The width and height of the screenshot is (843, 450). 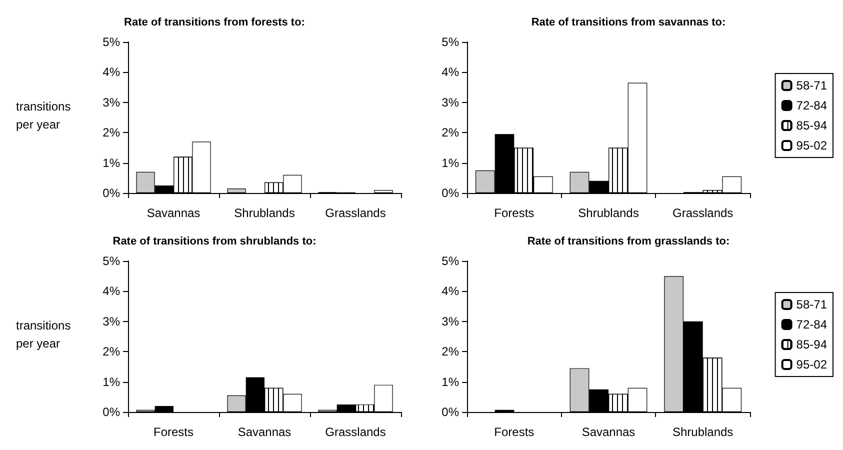 I want to click on chart-title: Rate of transitions from forests to:, so click(x=214, y=22).